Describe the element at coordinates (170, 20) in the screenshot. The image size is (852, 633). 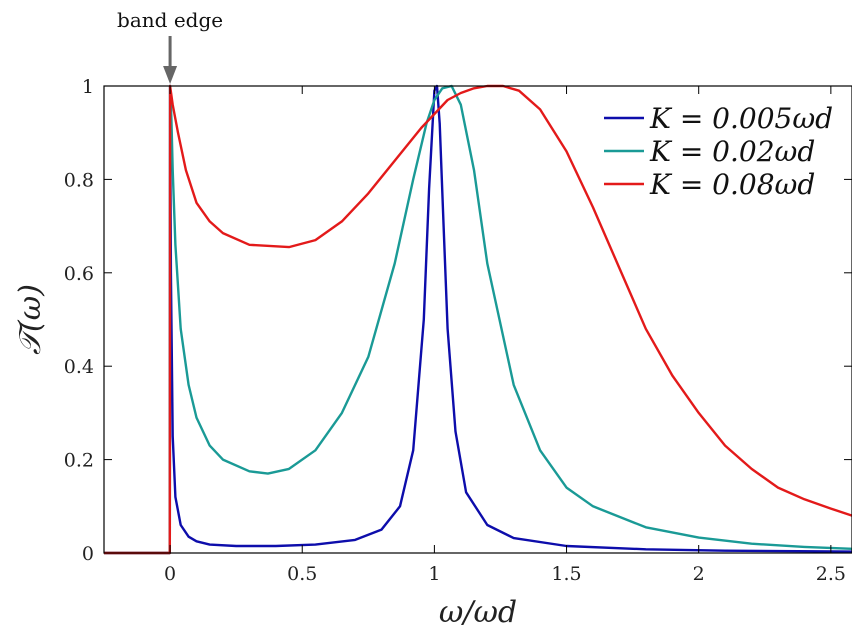
I see `band-edge-label: band edge` at that location.